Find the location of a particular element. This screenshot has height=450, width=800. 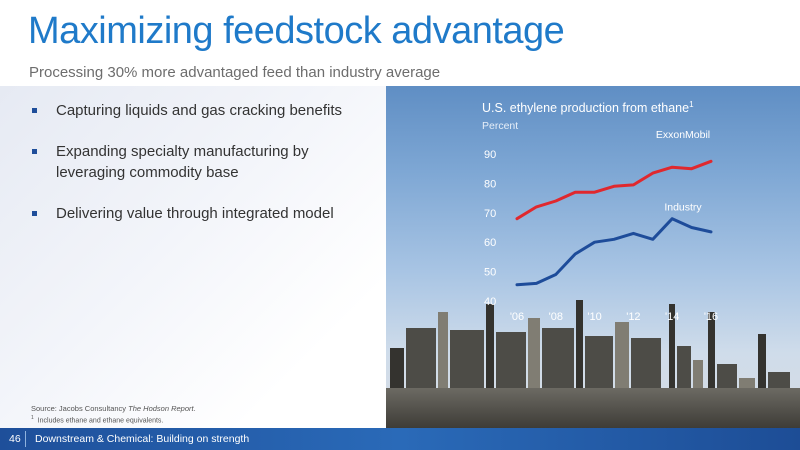

series-line-exxonmobil is located at coordinates (614, 190).